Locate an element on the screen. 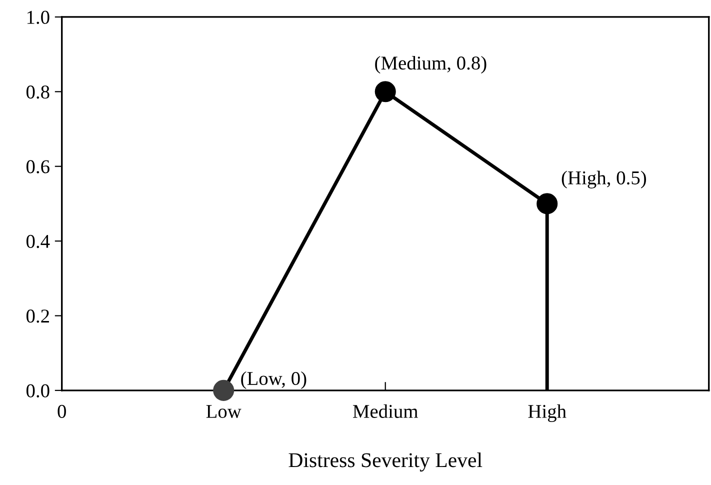 Image resolution: width=711 pixels, height=485 pixels. annotation: (High, 0.5) is located at coordinates (604, 179).